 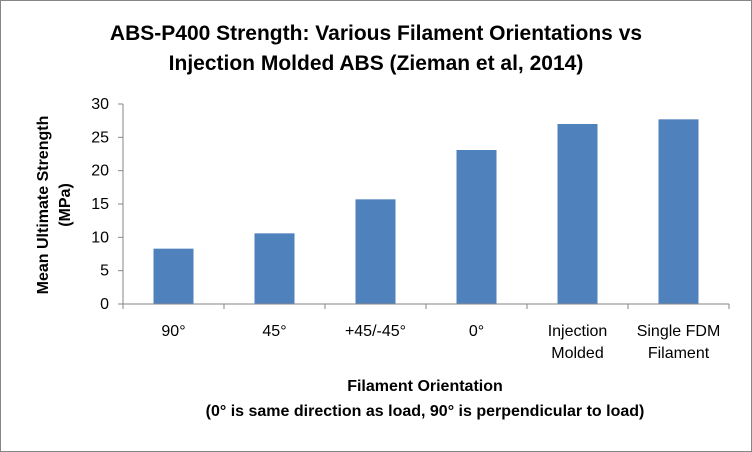 What do you see at coordinates (100, 104) in the screenshot?
I see `y-tick-label-6: 30` at bounding box center [100, 104].